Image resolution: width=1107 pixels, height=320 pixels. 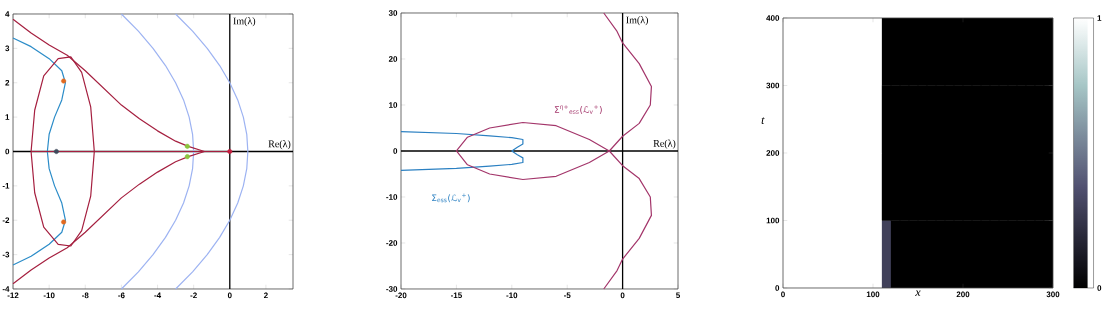 What do you see at coordinates (451, 198) in the screenshot?
I see `annotation: Σ$_{ess}$(ℒ$_{v}$$^{+}$)` at bounding box center [451, 198].